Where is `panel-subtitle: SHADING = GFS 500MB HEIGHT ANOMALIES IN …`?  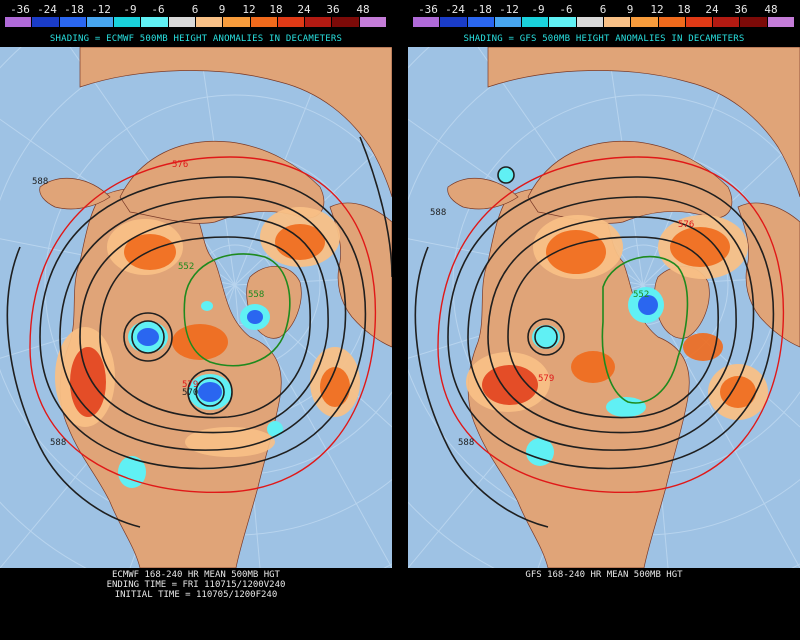
panel-subtitle: SHADING = GFS 500MB HEIGHT ANOMALIES IN … is located at coordinates (604, 39).